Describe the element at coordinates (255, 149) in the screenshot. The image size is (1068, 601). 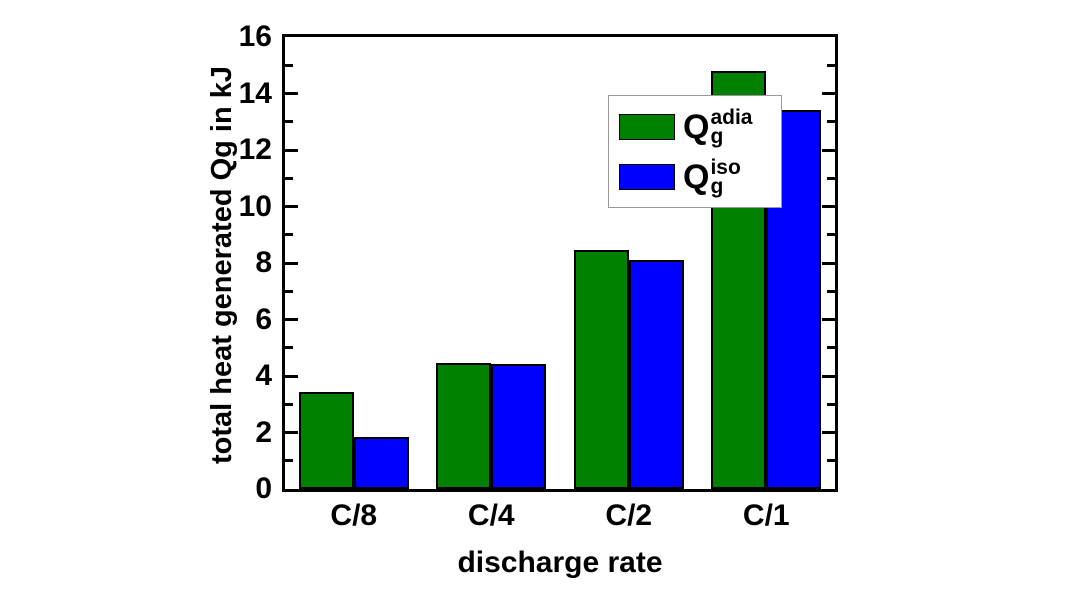
I see `y-tick-label-12: 12` at that location.